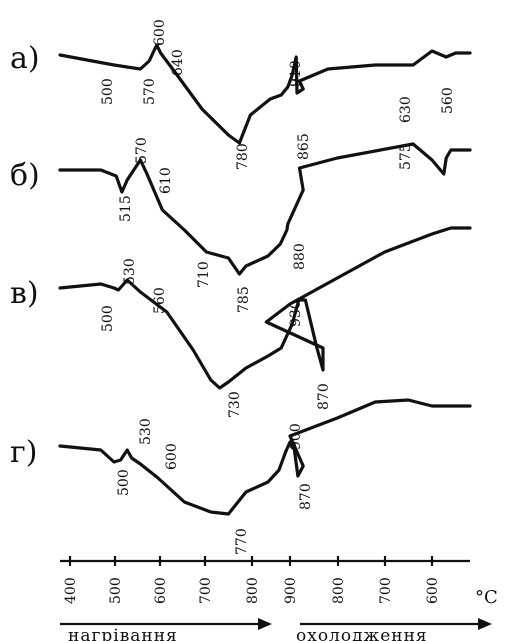  I want to click on peak-label: 730, so click(235, 404).